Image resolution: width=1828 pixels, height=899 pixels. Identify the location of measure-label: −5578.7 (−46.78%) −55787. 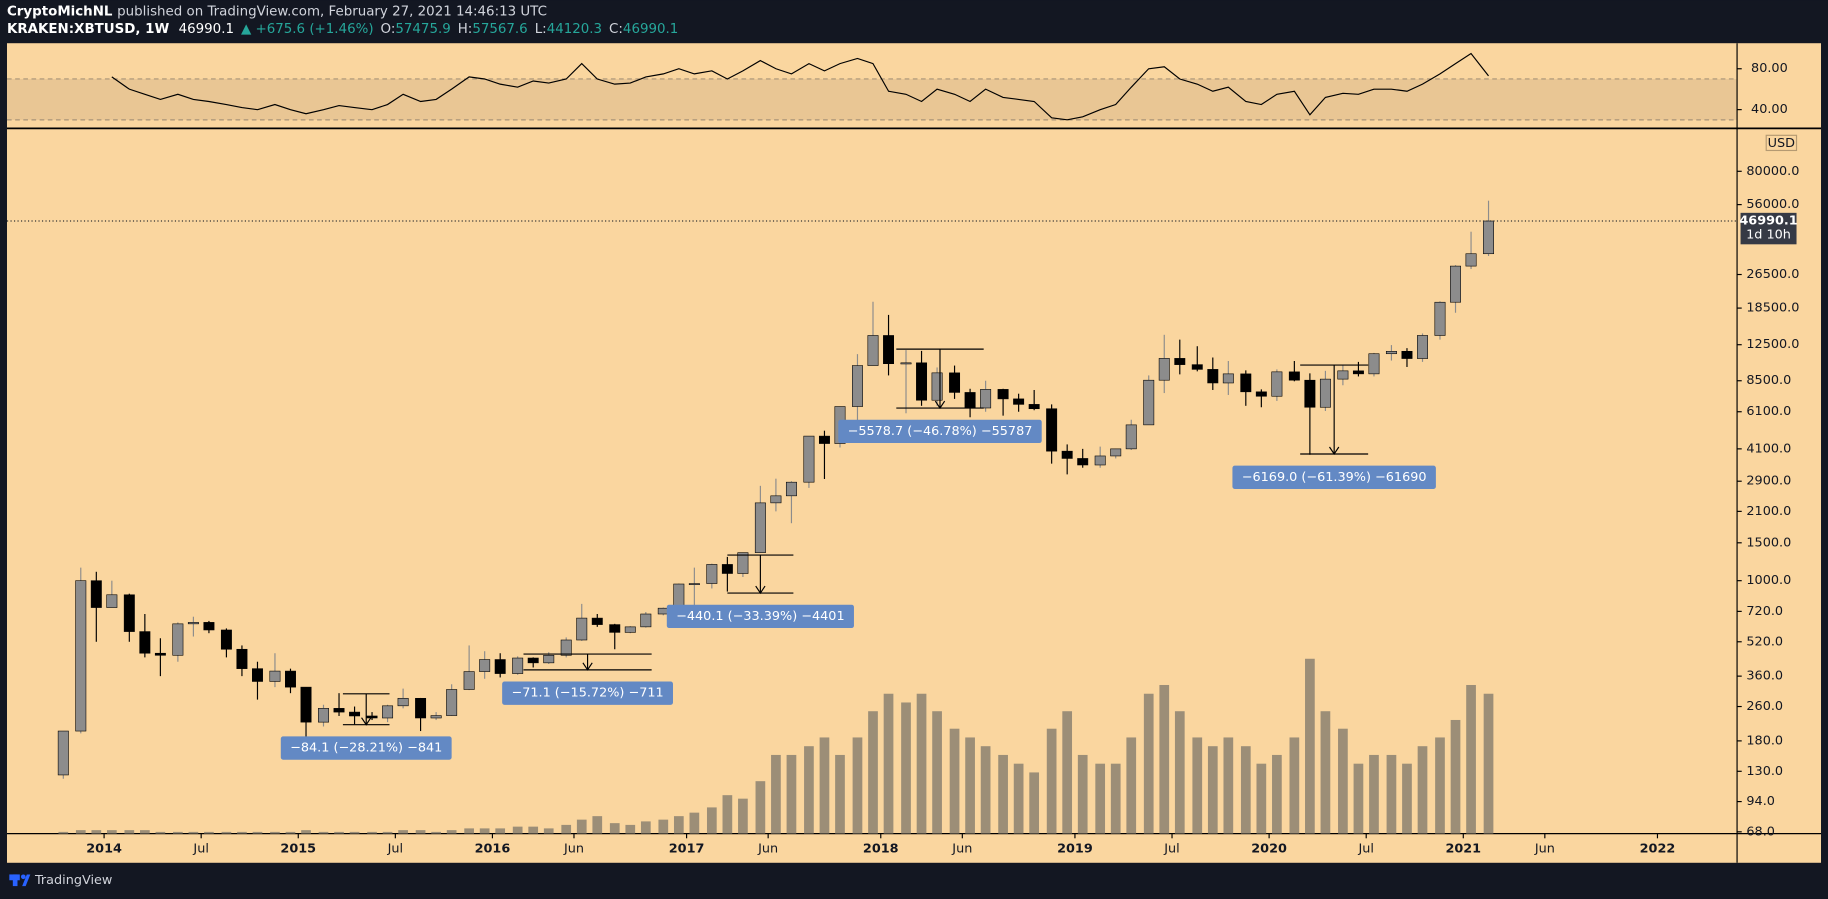
(940, 431).